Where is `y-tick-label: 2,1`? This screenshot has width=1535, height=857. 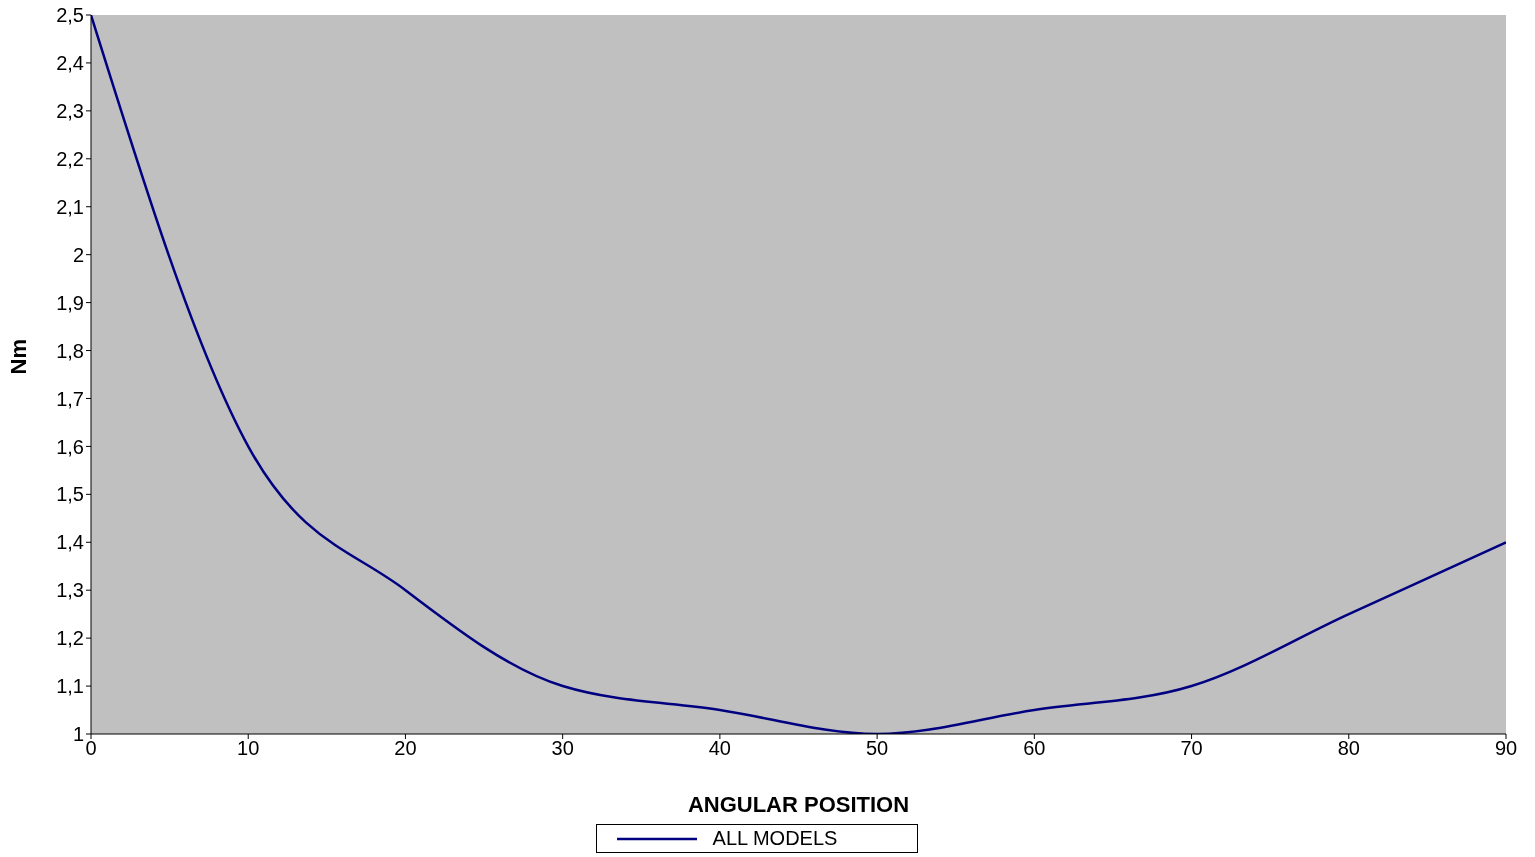 y-tick-label: 2,1 is located at coordinates (70, 206).